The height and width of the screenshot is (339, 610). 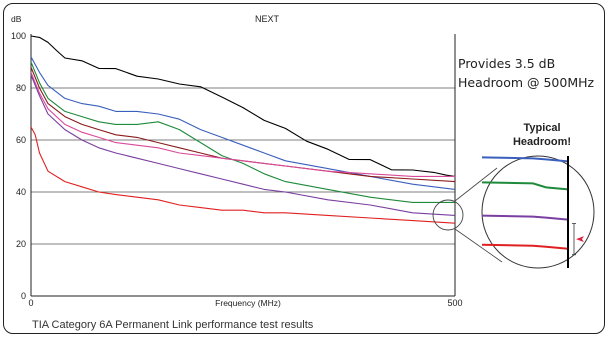 What do you see at coordinates (448, 215) in the screenshot?
I see `focus-circle` at bounding box center [448, 215].